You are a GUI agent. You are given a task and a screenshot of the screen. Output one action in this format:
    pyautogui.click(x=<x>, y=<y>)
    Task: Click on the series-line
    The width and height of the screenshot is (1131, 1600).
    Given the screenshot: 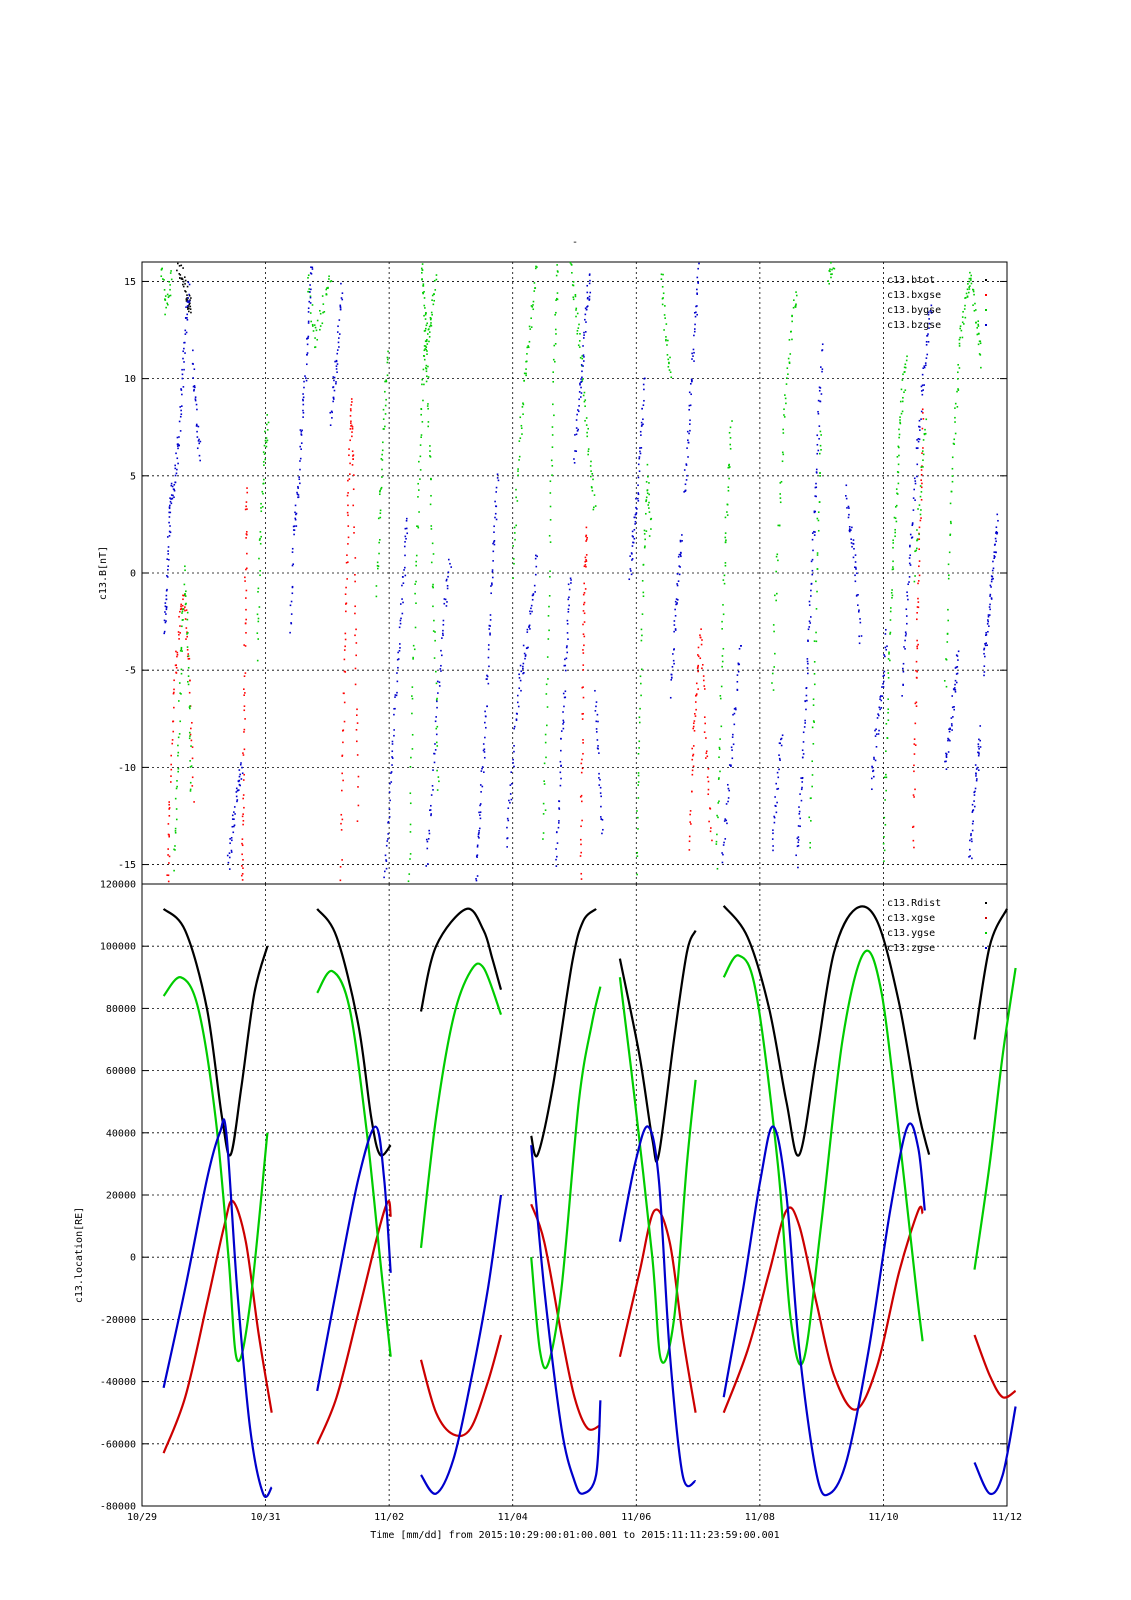 What is the action you would take?
    pyautogui.click(x=566, y=1320)
    